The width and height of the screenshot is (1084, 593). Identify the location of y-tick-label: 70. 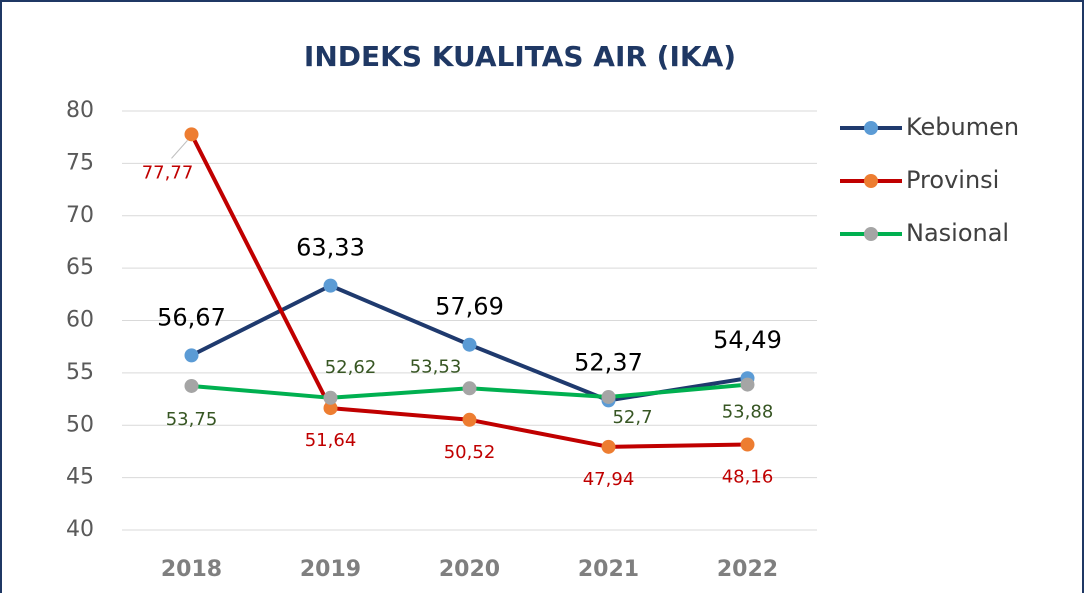
(80, 215).